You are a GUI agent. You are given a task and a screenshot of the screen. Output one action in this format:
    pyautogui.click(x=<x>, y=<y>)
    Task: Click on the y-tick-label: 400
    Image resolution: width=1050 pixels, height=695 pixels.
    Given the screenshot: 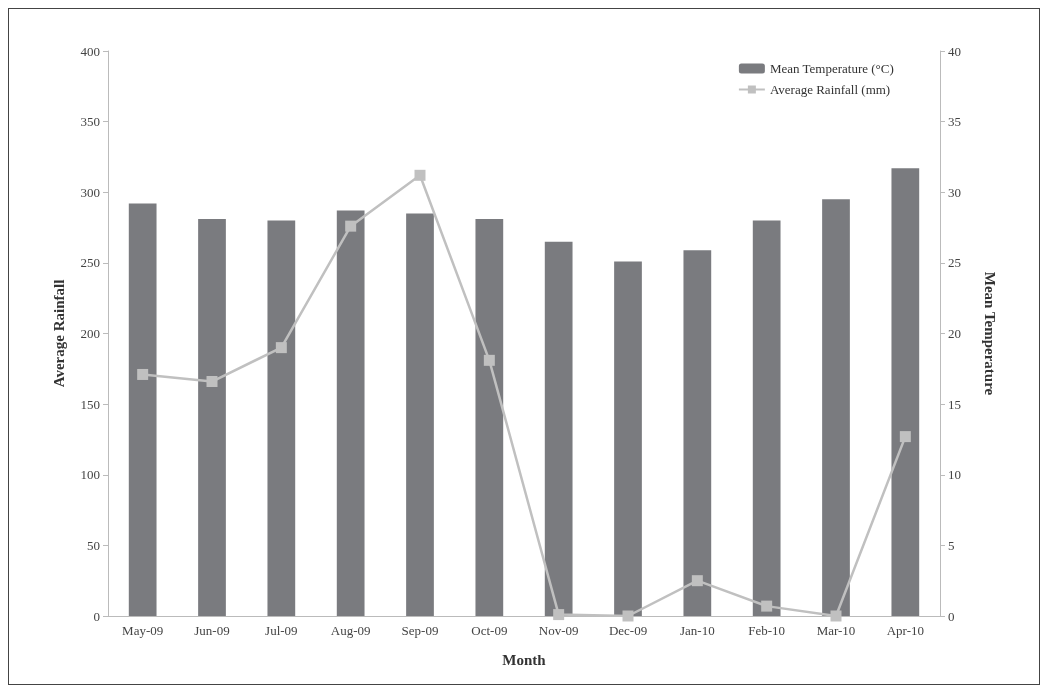 What is the action you would take?
    pyautogui.click(x=90, y=51)
    